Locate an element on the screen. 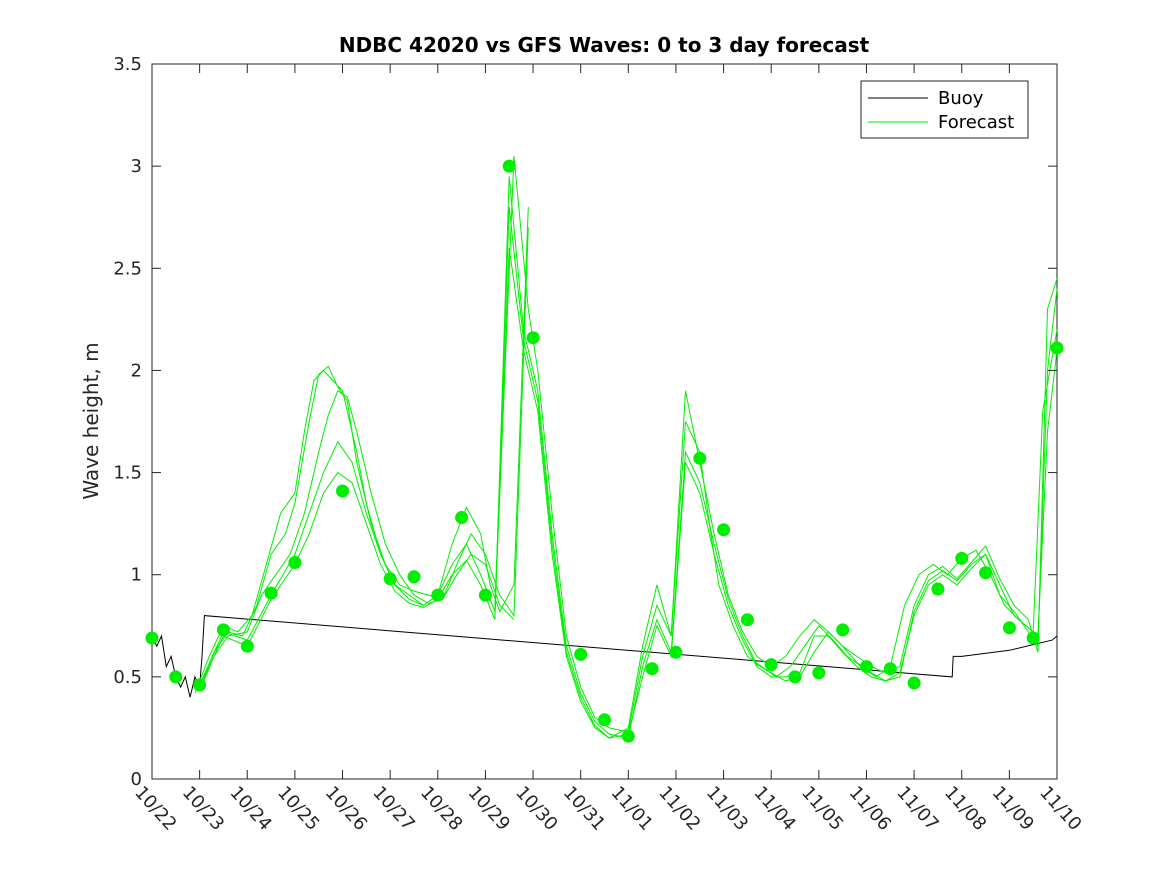  legend: Buoy Forecast is located at coordinates (944, 109).